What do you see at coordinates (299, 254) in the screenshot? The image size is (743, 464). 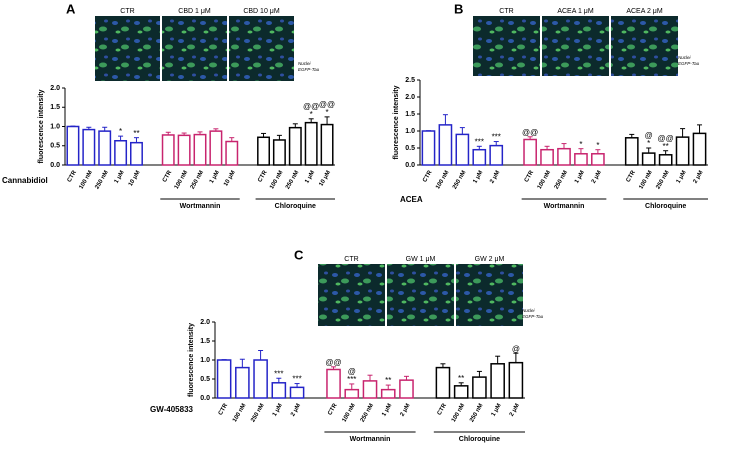 I see `panel-letter: C` at bounding box center [299, 254].